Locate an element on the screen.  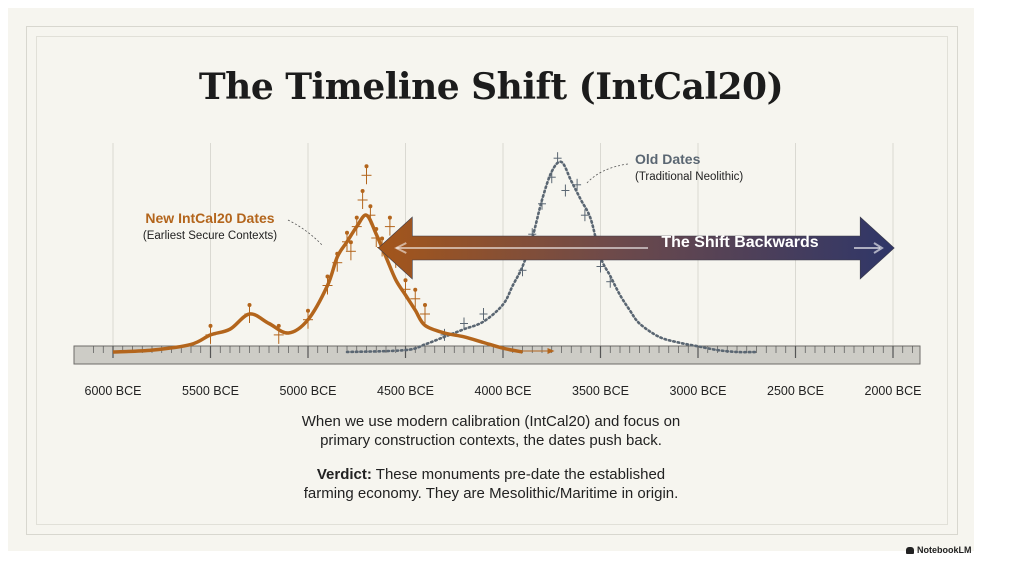
x-tick-label: 2500 BCE is located at coordinates (795, 391).